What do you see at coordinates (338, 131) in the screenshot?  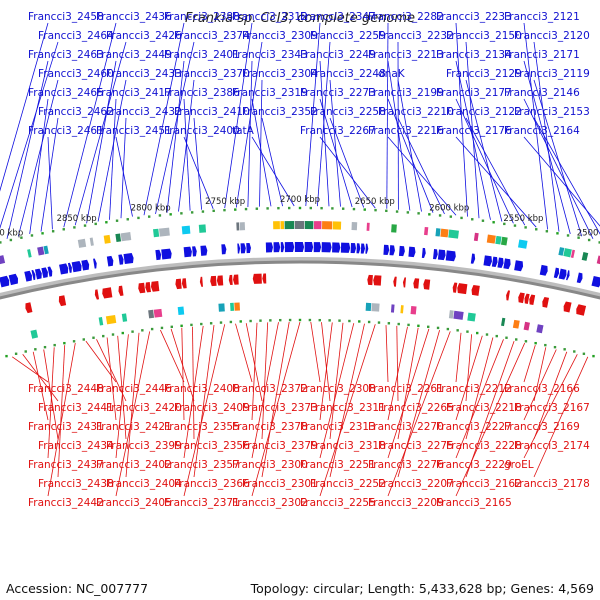 I see `forward-gene-label: Francci3_2267` at bounding box center [338, 131].